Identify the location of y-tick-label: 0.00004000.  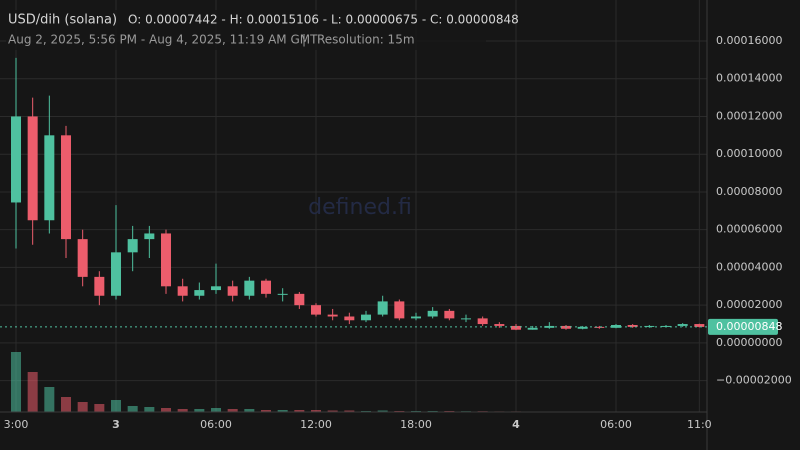
(749, 266).